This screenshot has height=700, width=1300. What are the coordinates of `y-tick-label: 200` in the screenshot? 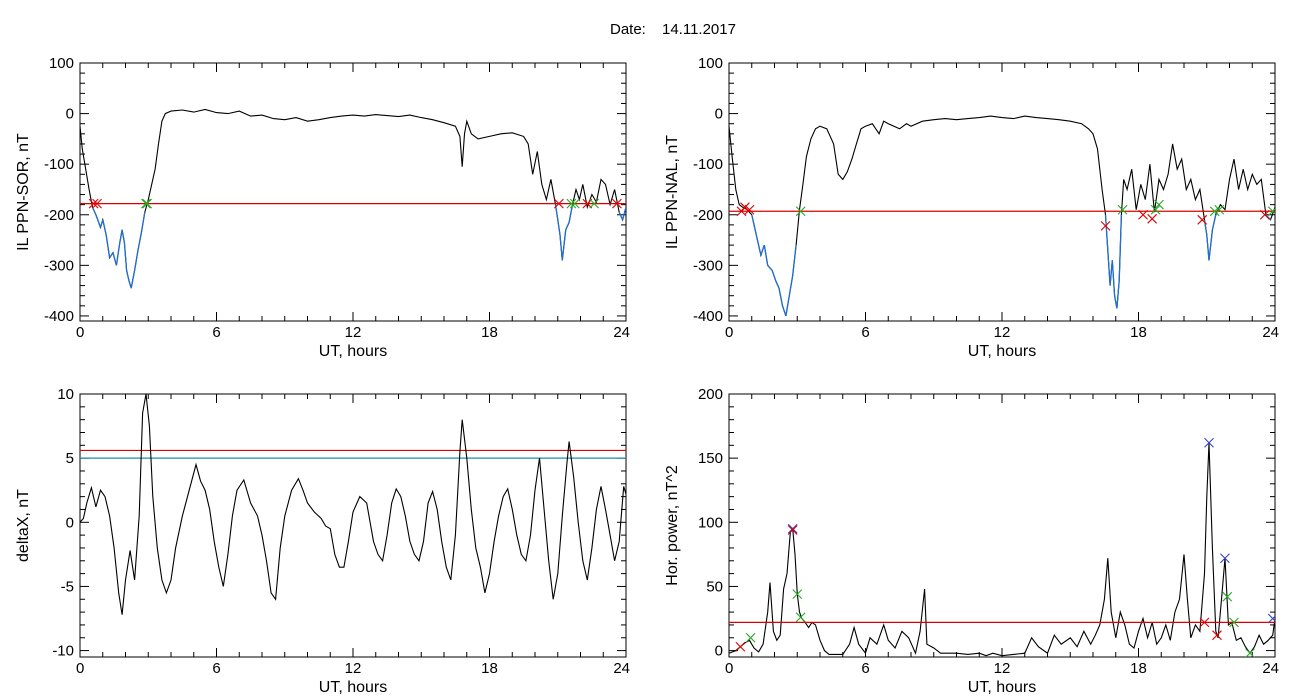 It's located at (710, 394).